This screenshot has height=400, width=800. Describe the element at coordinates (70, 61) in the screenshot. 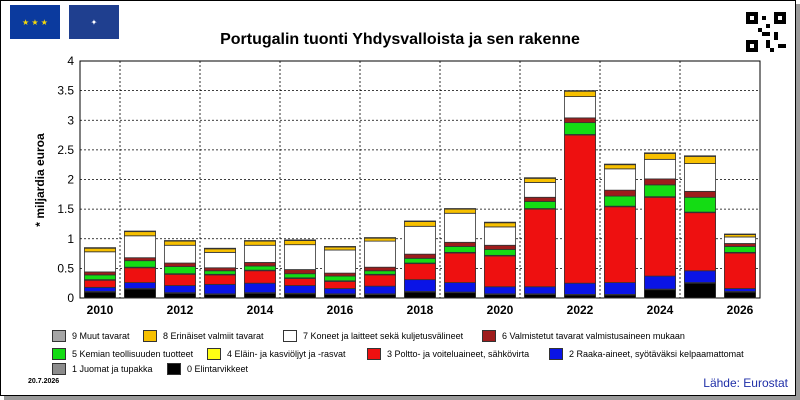

I see `y-tick-label: 4` at that location.